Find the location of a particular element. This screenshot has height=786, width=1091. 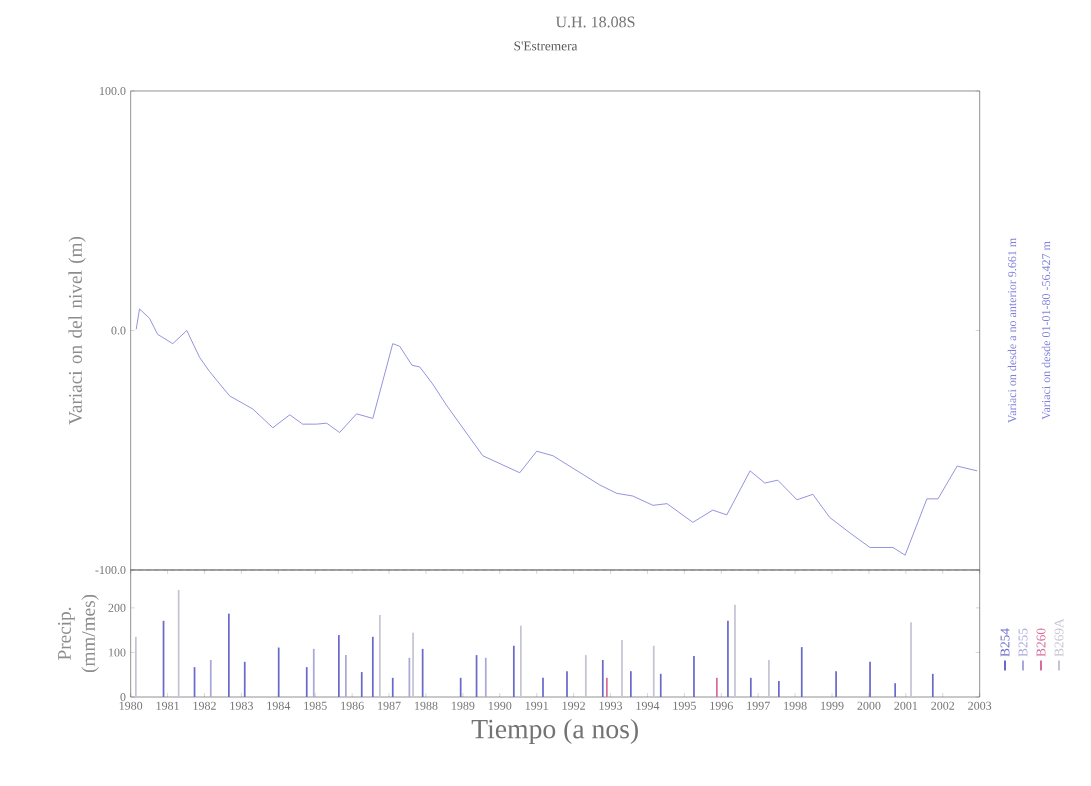

chart-title: U.H. 18.08S is located at coordinates (595, 22).